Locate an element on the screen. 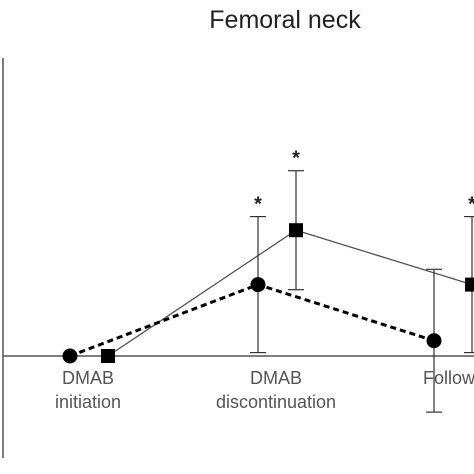  x-tick-label: DMAB initiation is located at coordinates (88, 390).